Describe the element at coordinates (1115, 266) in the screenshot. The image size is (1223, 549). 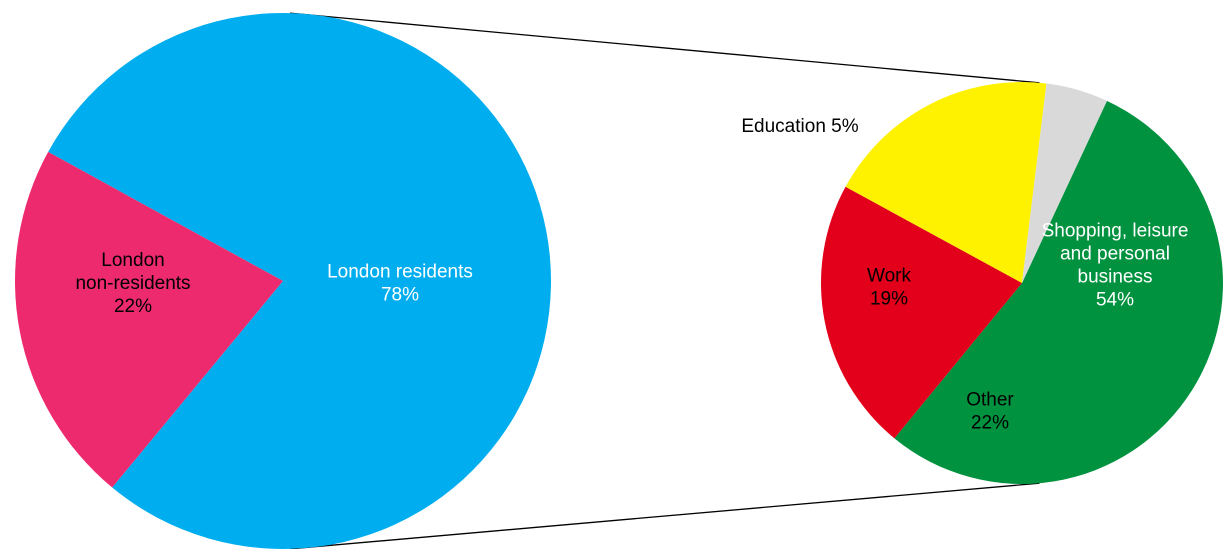
I see `label-shopping-leisure-and-personal-business: Shopping, leisure and personal business 54%` at that location.